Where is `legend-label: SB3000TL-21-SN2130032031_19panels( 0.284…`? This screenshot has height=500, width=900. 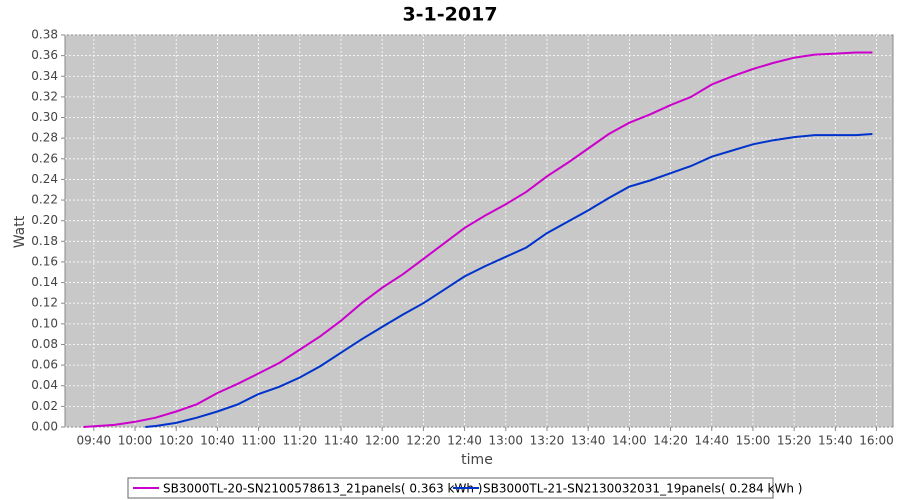 legend-label: SB3000TL-21-SN2130032031_19panels( 0.284… is located at coordinates (642, 489).